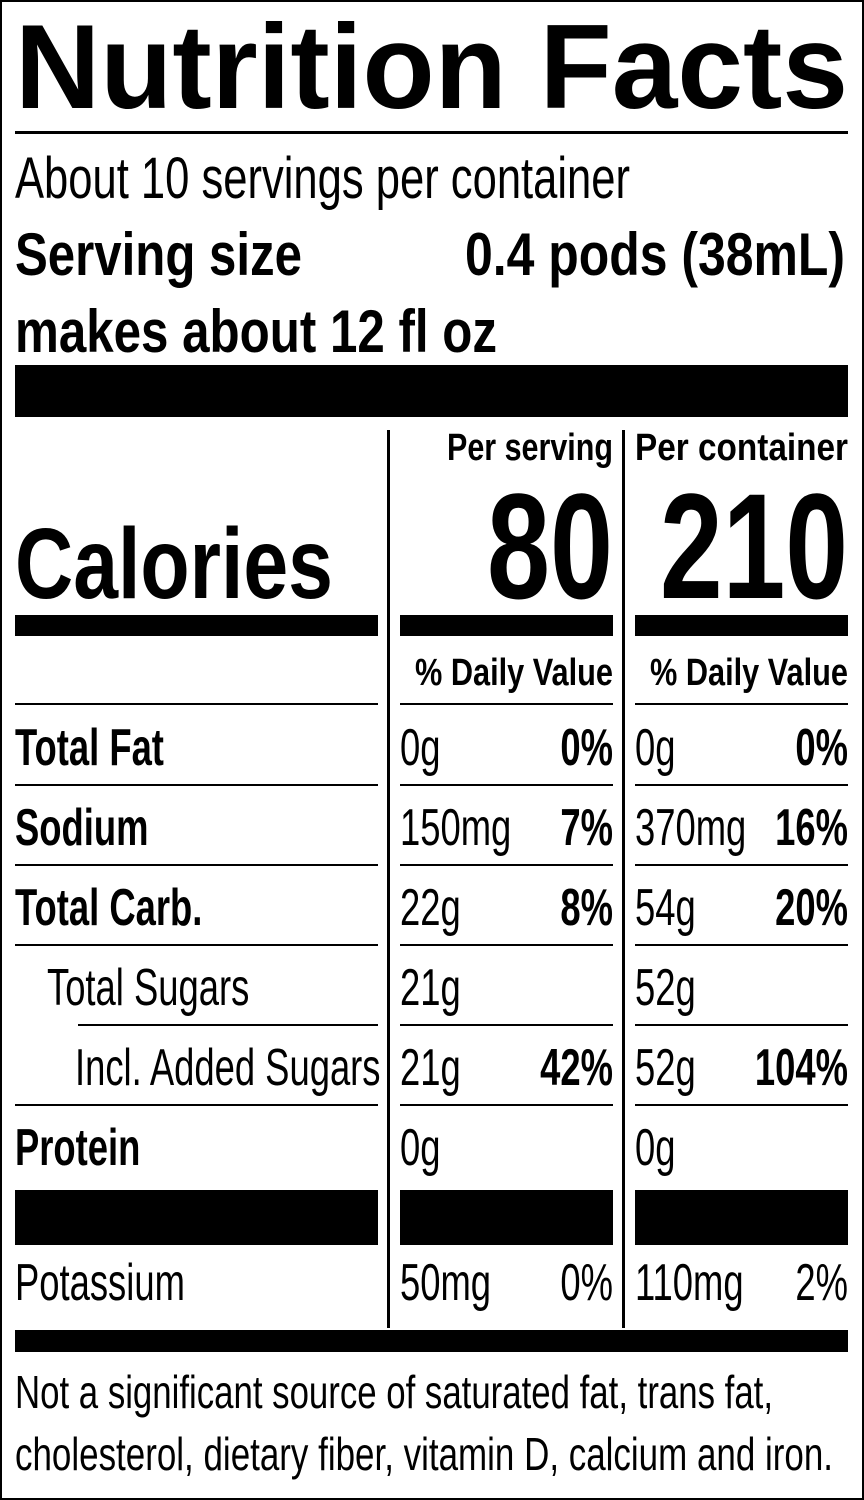 Image resolution: width=864 pixels, height=1500 pixels. What do you see at coordinates (754, 546) in the screenshot?
I see `calories-value: 210` at bounding box center [754, 546].